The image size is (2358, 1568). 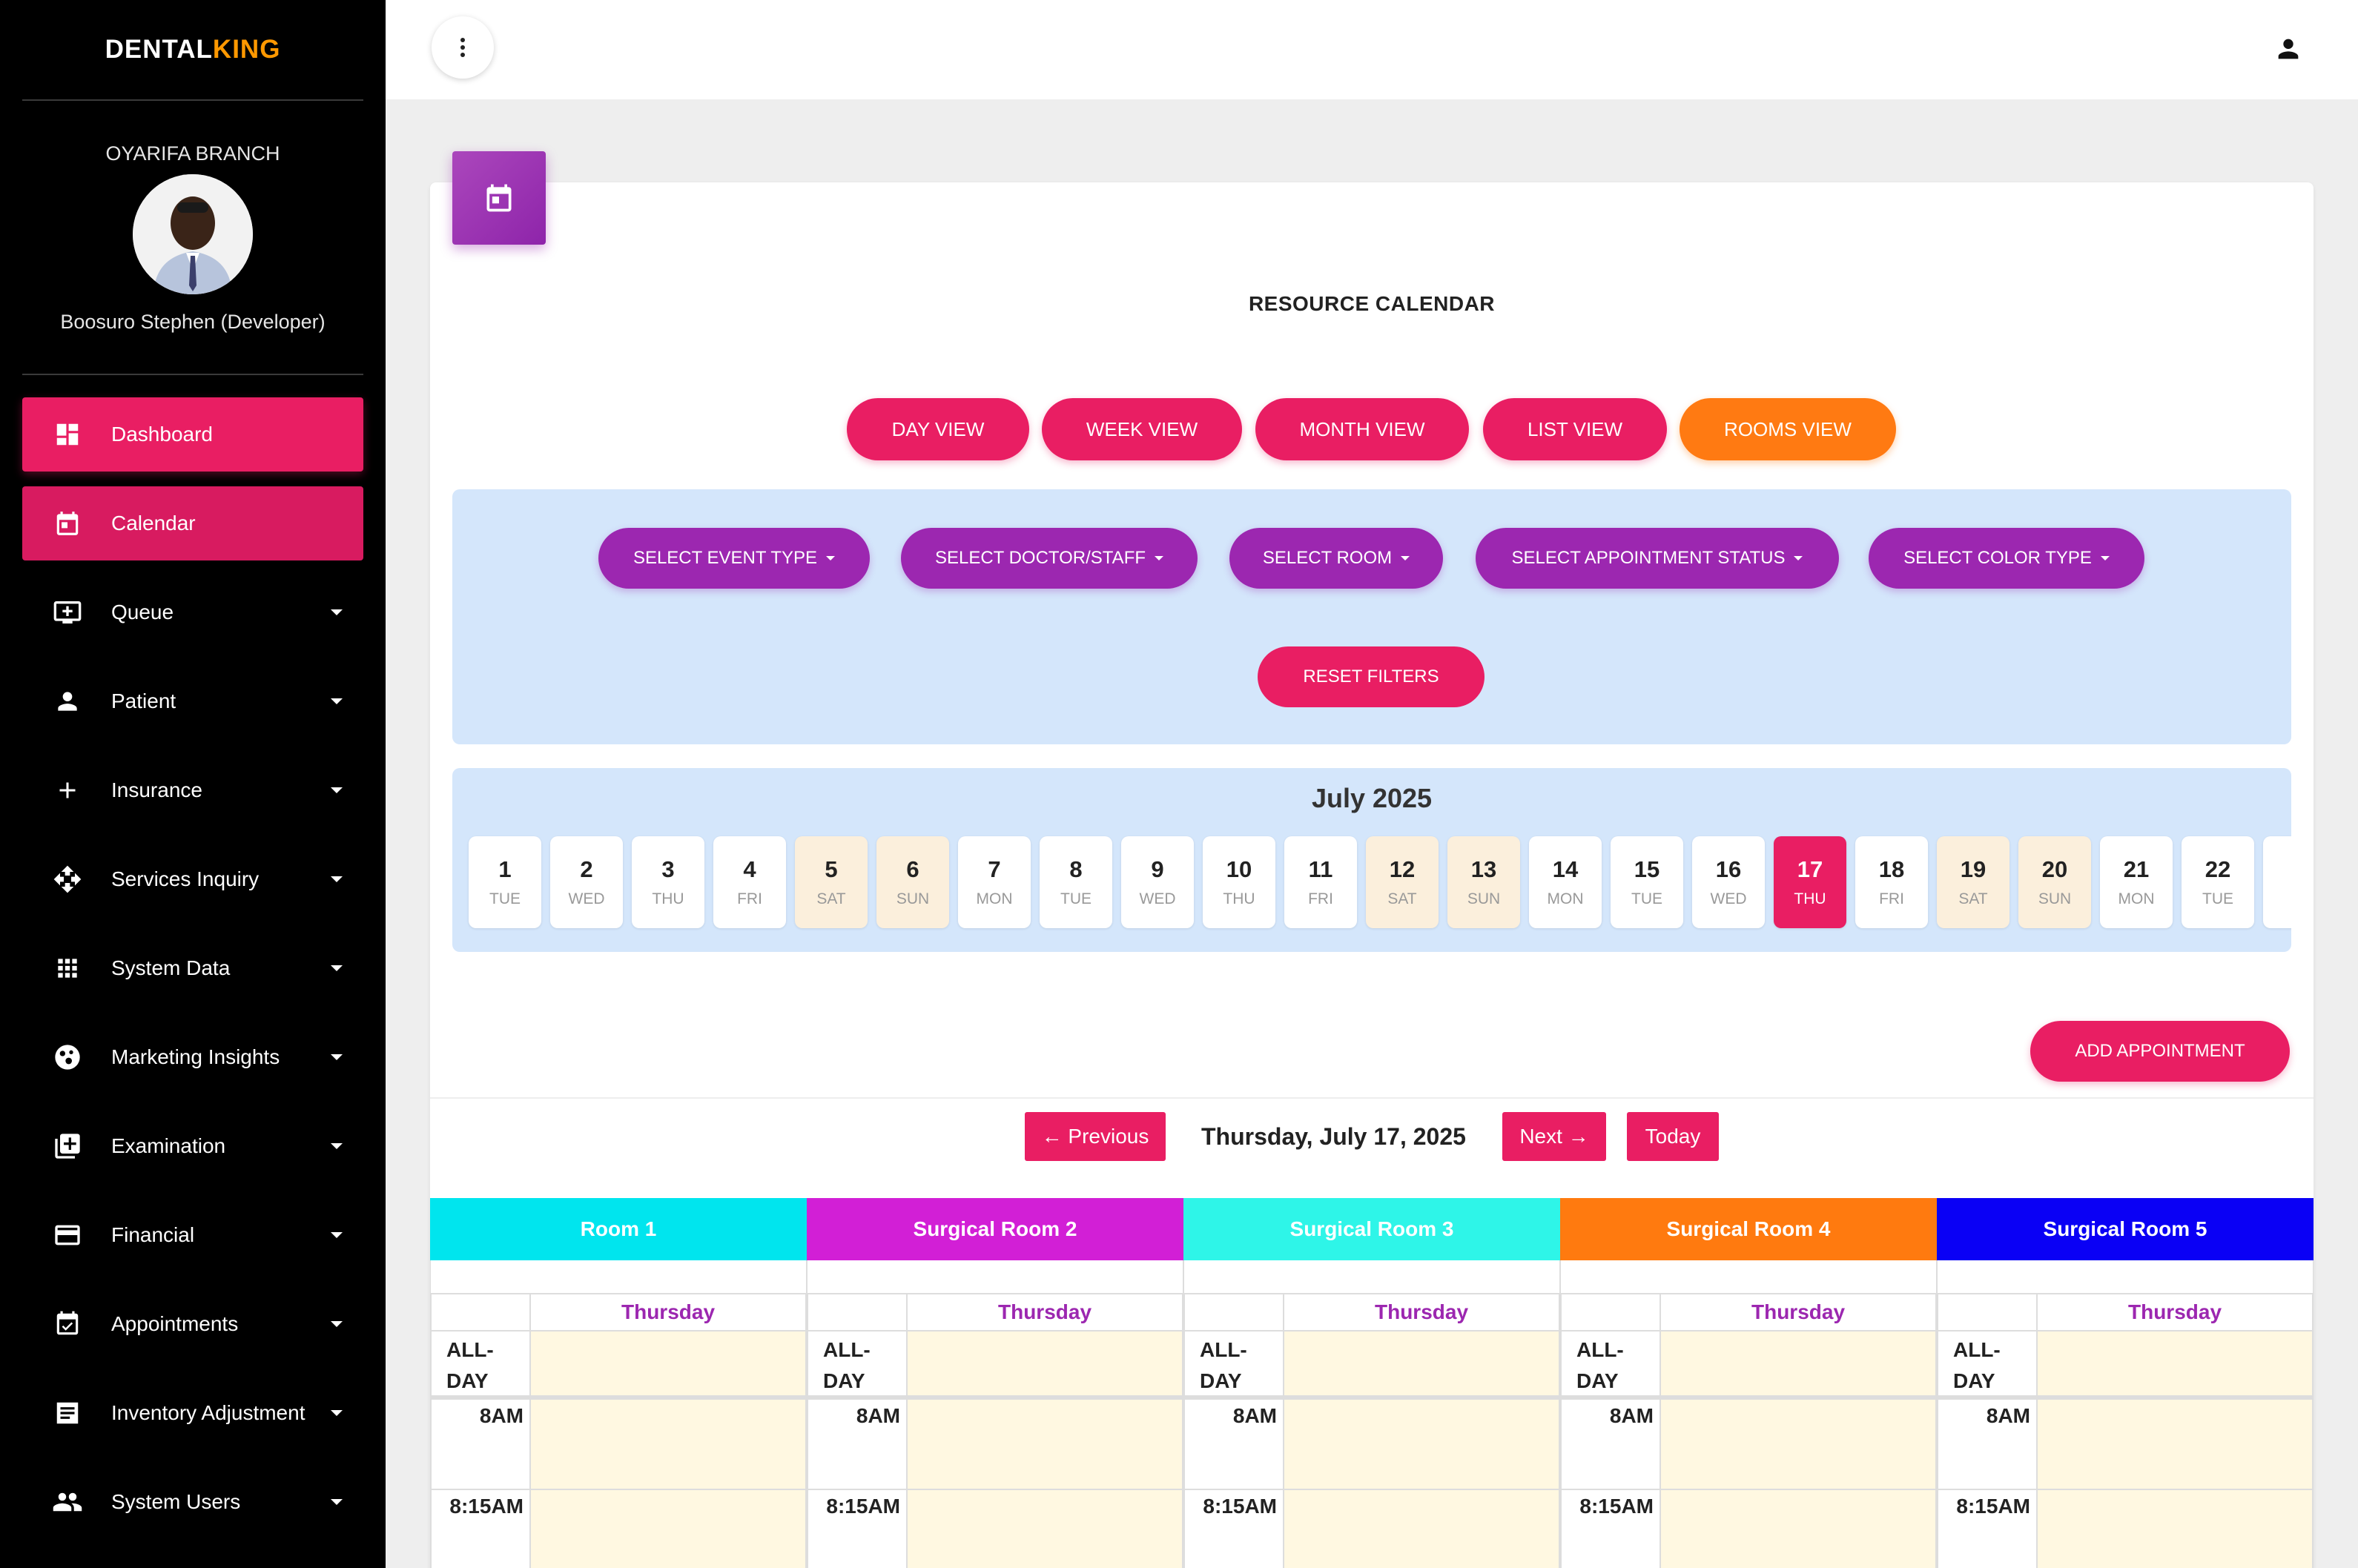 I want to click on day-chip: 18 FRI, so click(x=1891, y=882).